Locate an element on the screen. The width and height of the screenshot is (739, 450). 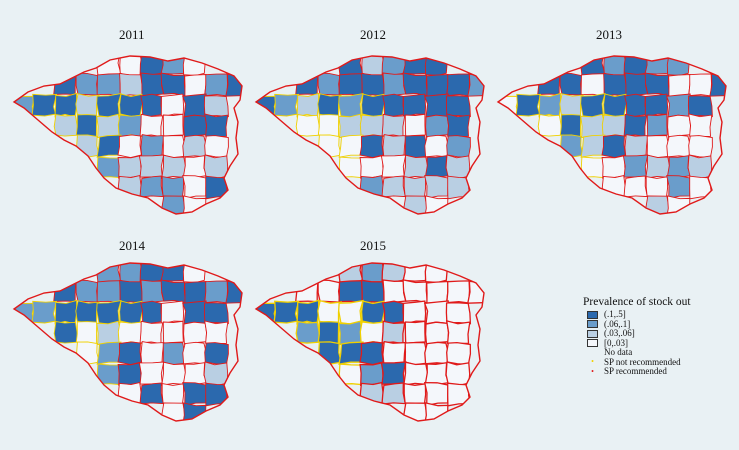
map-year-title: 2014 is located at coordinates (132, 245).